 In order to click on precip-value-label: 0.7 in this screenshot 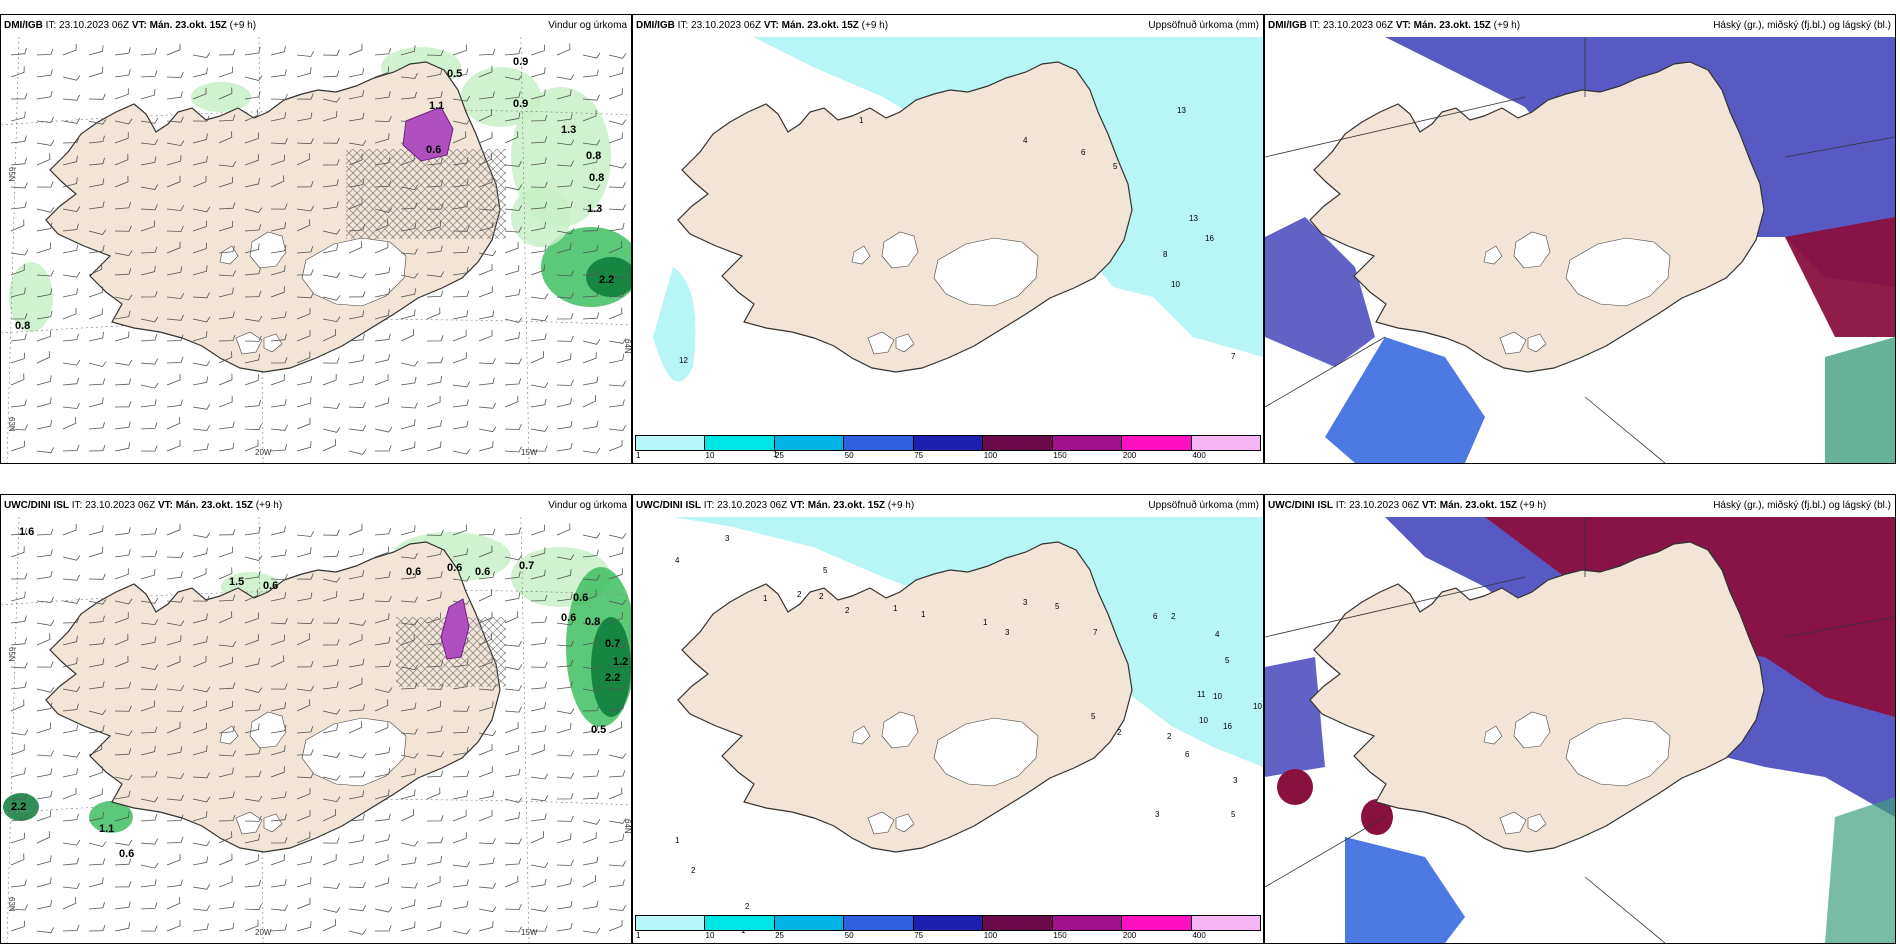, I will do `click(526, 566)`.